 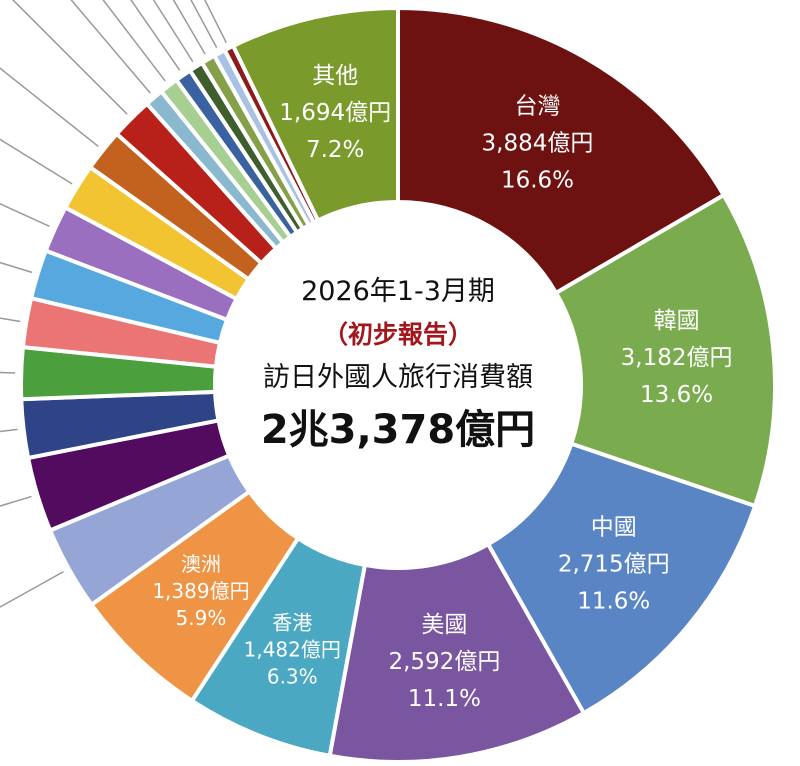 I want to click on slice-amount: 1,694億円, so click(x=335, y=113).